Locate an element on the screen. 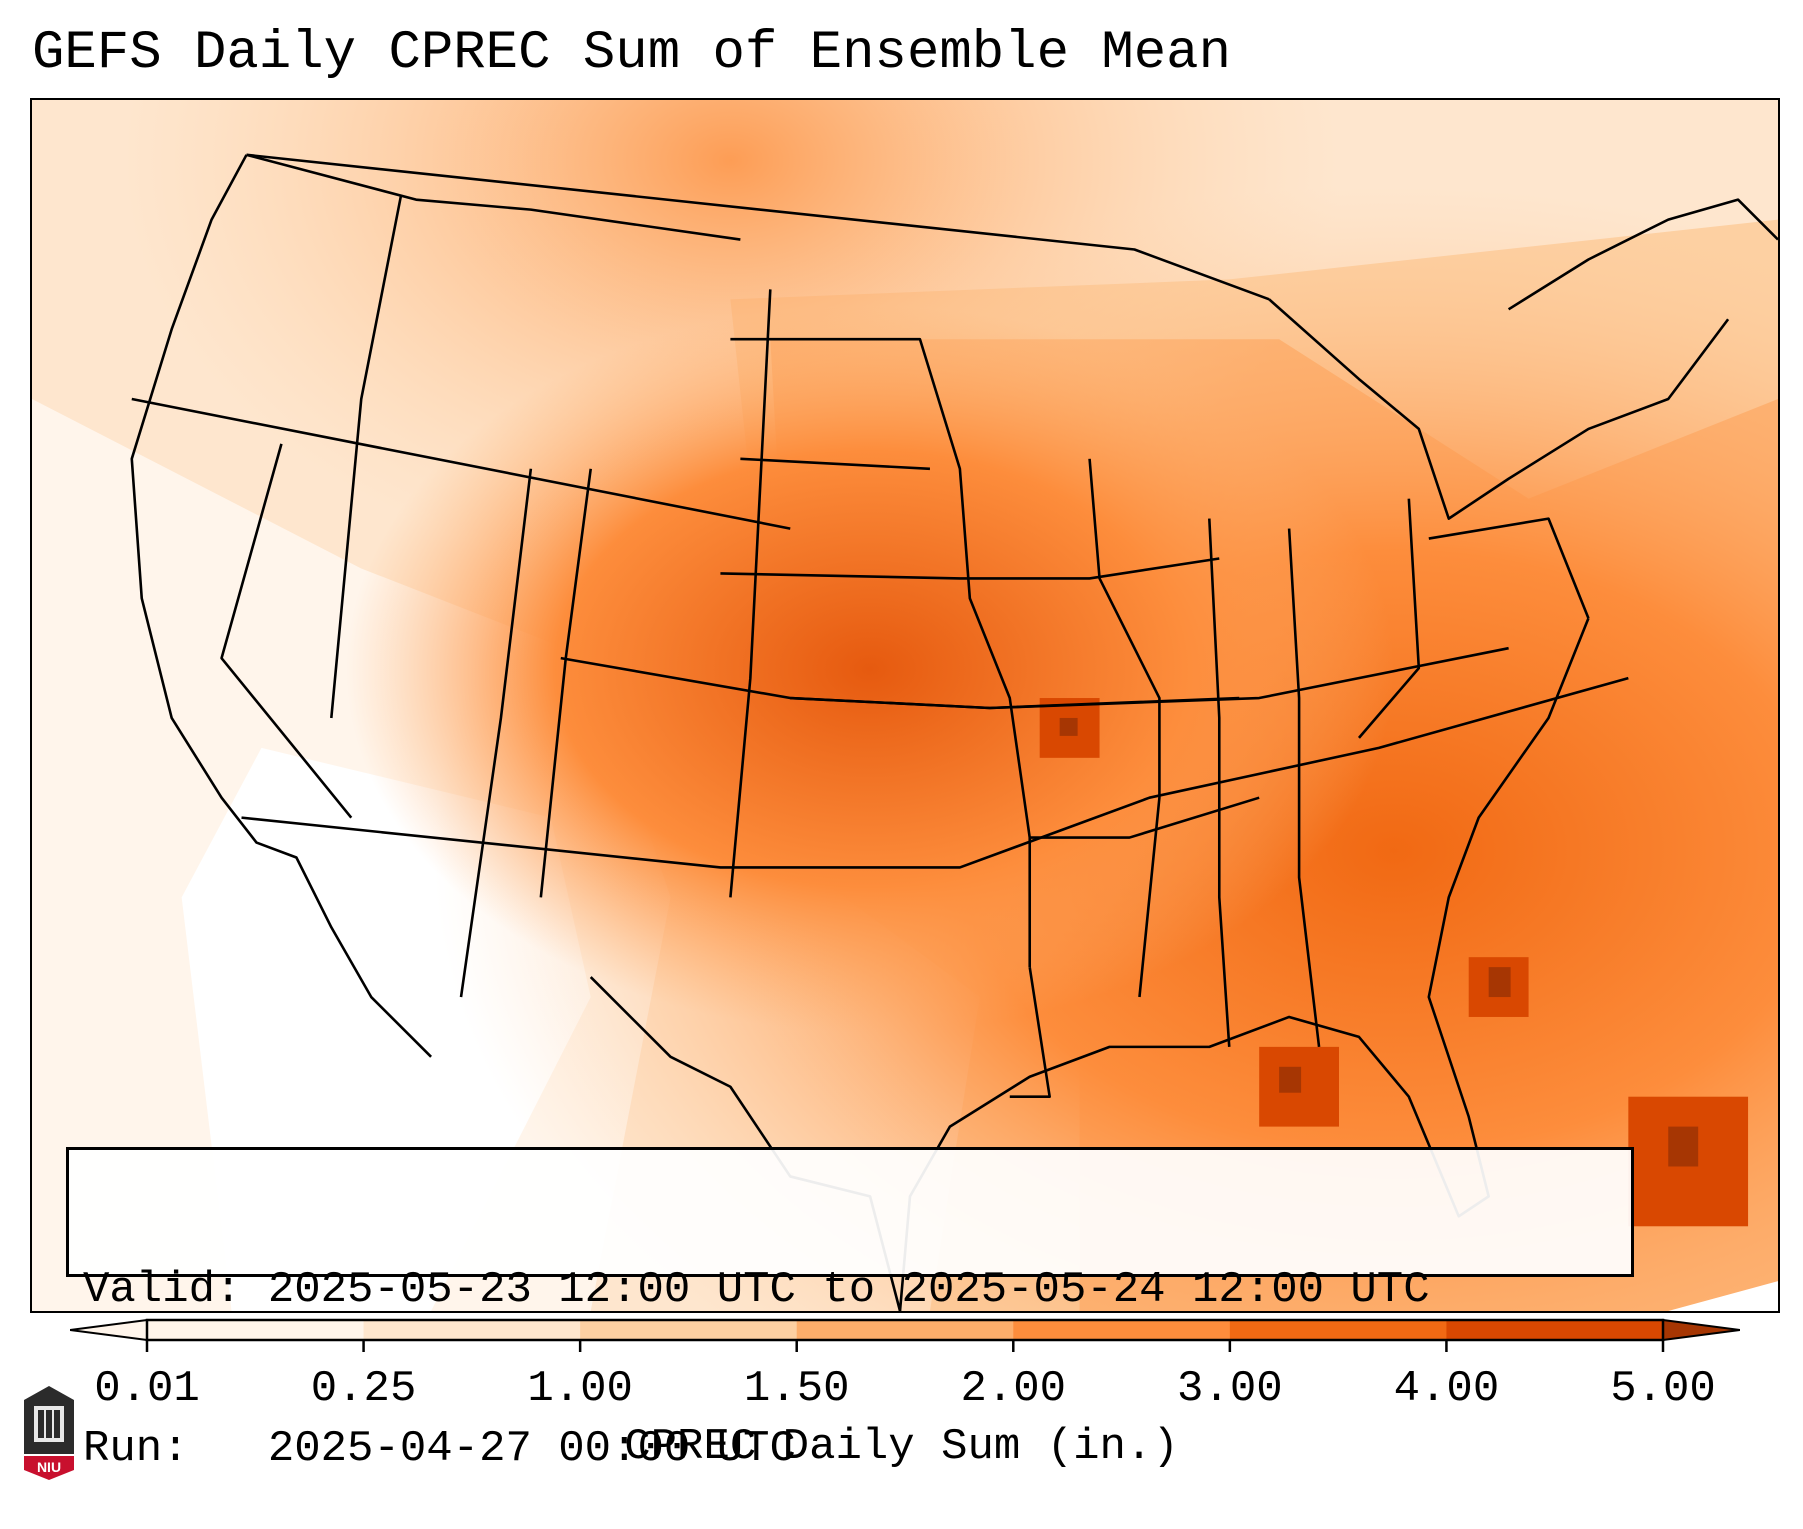 The width and height of the screenshot is (1803, 1529). canada-east-coast is located at coordinates (1642, 254).